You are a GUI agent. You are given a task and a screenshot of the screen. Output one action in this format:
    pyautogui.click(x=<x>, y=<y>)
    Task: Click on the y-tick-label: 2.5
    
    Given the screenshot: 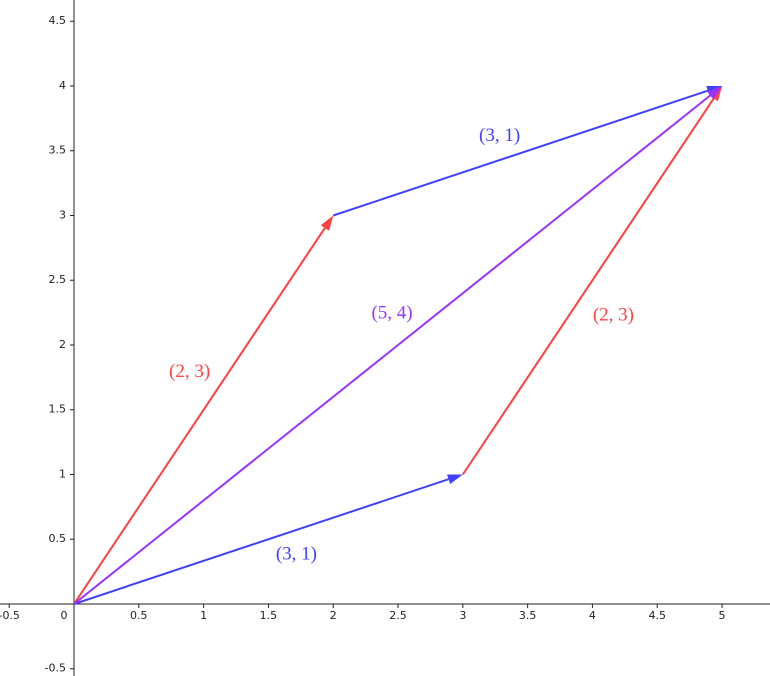 What is the action you would take?
    pyautogui.click(x=58, y=279)
    